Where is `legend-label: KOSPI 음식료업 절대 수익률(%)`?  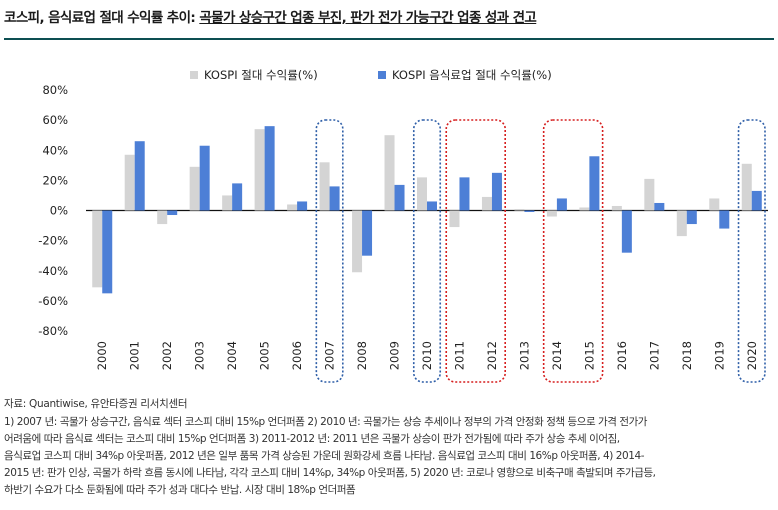 legend-label: KOSPI 음식료업 절대 수익률(%) is located at coordinates (472, 75).